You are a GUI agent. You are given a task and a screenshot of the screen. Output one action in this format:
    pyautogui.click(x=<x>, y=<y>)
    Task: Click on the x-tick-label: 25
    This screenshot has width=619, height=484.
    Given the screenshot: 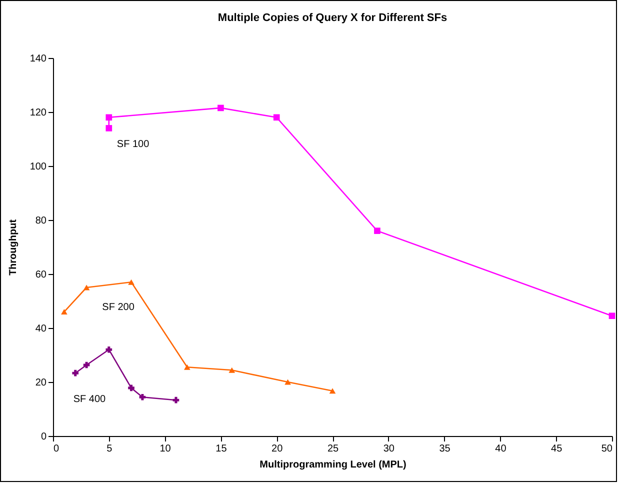 What is the action you would take?
    pyautogui.click(x=333, y=449)
    